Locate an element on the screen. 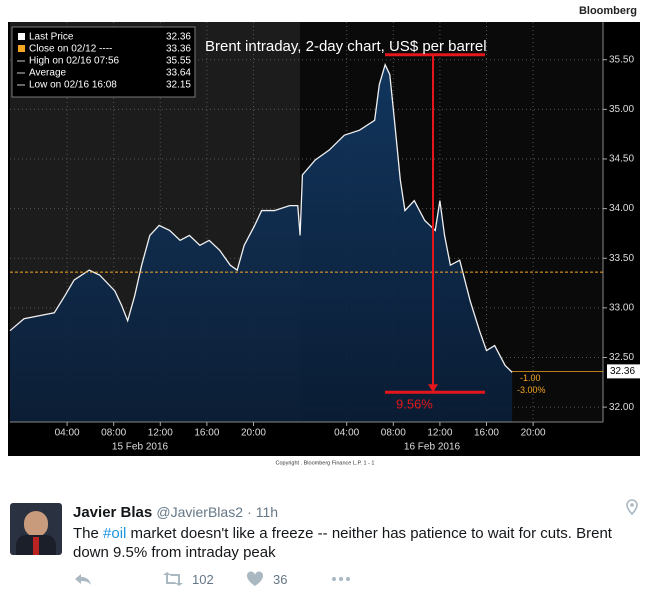 Image resolution: width=650 pixels, height=594 pixels. y-tick-label: 32.50 is located at coordinates (621, 357).